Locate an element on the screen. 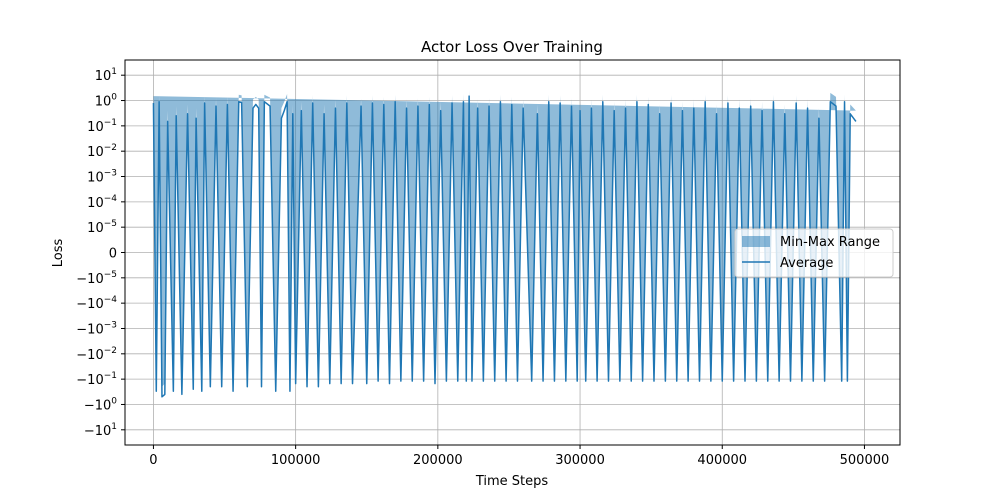 The height and width of the screenshot is (500, 1000). y-tick-label: −10−5 is located at coordinates (96, 278).